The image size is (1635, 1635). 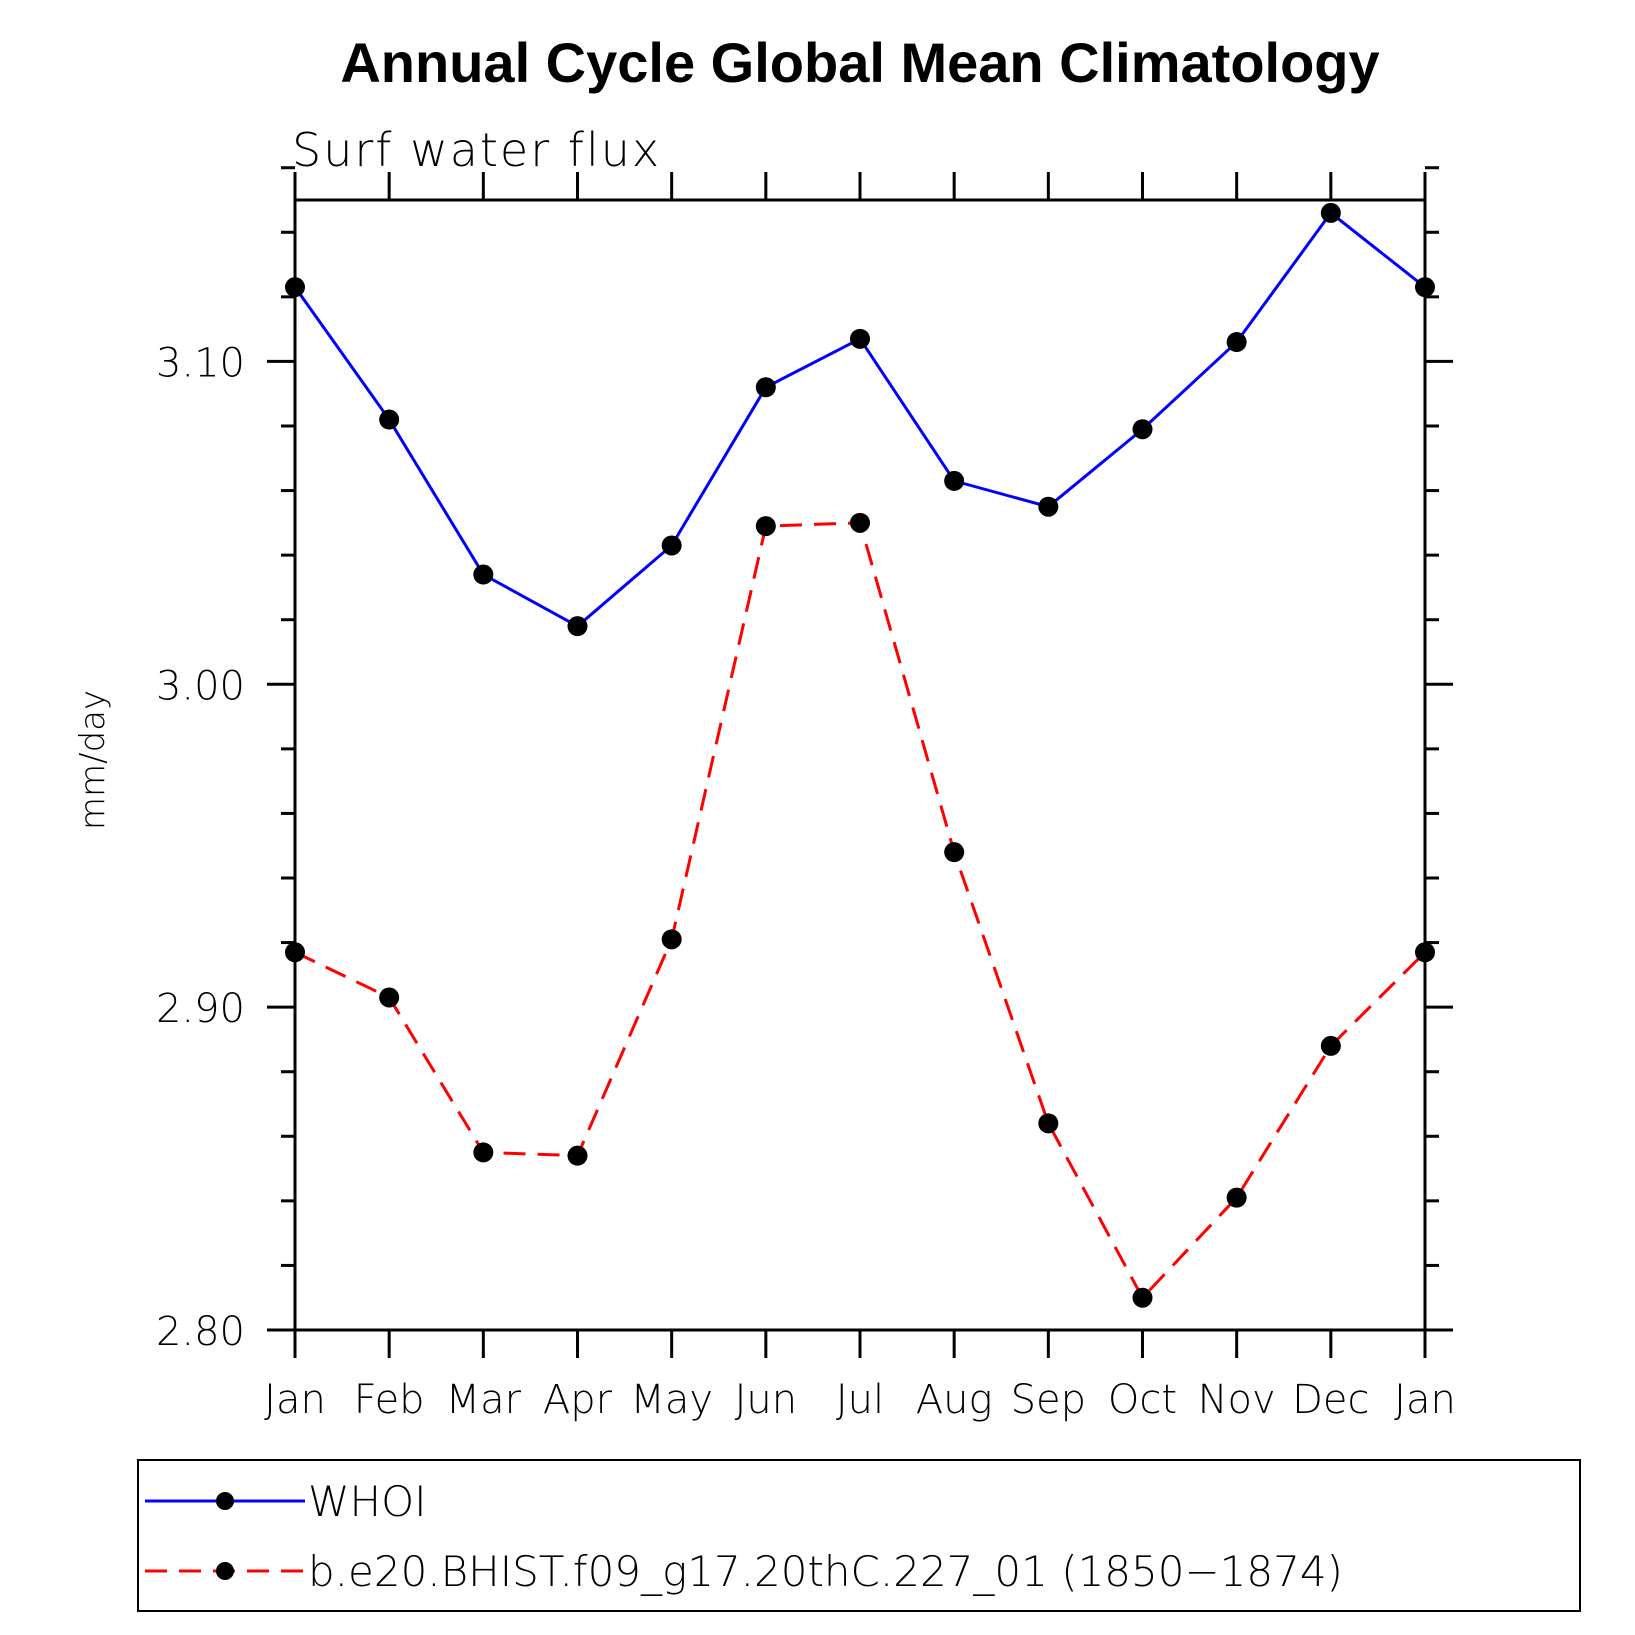 I want to click on y-axis-label: mm/day, so click(x=93, y=760).